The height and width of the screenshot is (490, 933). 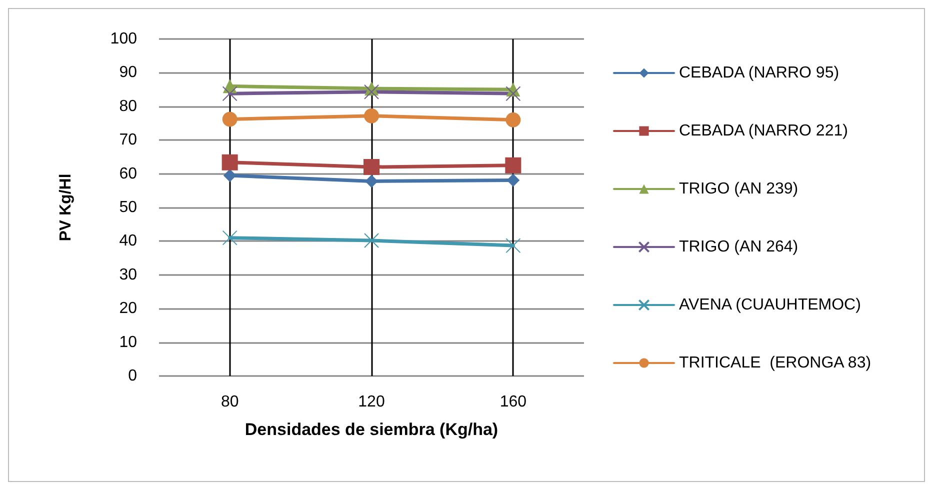 I want to click on y-tick-label: 0, so click(x=133, y=376).